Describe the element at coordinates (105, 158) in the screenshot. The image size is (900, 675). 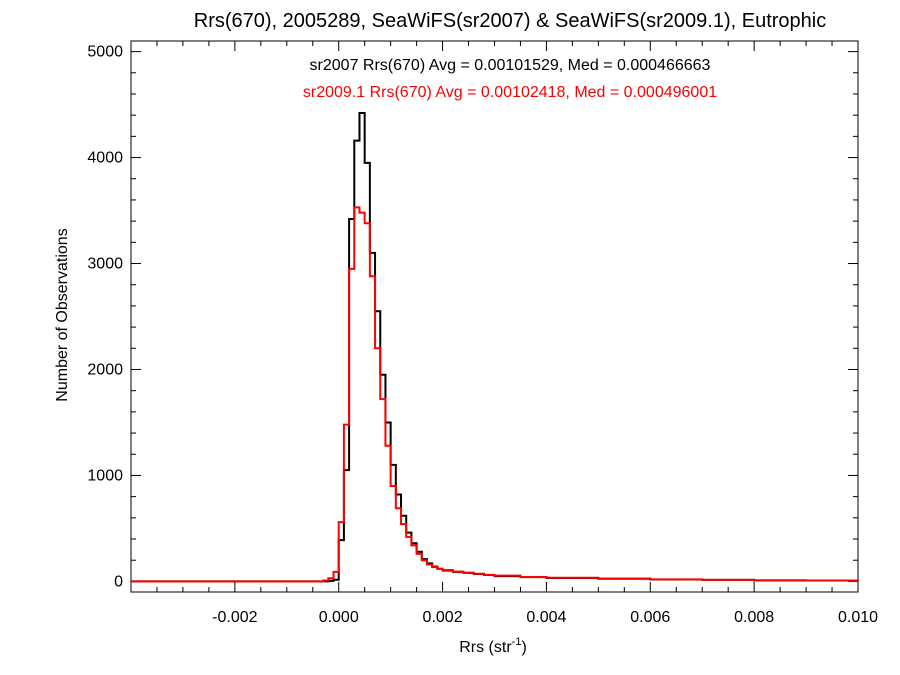
I see `y-tick-label: 4000` at that location.